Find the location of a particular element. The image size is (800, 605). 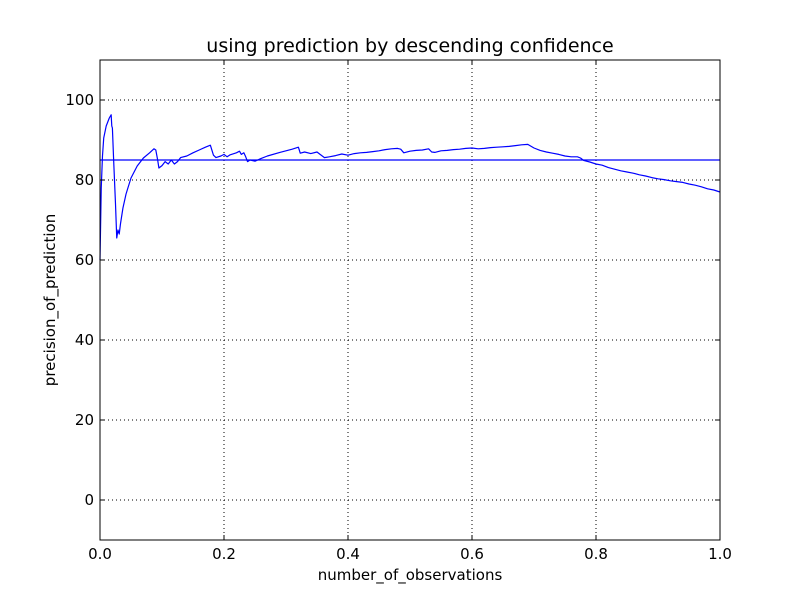

y-tick-label: 60 is located at coordinates (84, 260).